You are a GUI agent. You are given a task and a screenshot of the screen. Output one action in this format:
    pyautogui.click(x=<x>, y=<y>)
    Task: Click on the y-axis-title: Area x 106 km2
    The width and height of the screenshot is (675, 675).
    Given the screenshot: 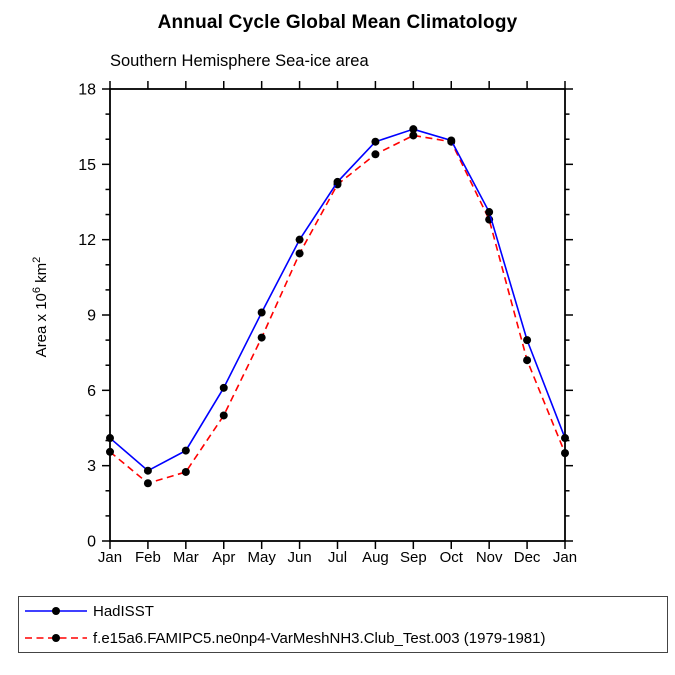 What is the action you would take?
    pyautogui.click(x=40, y=307)
    